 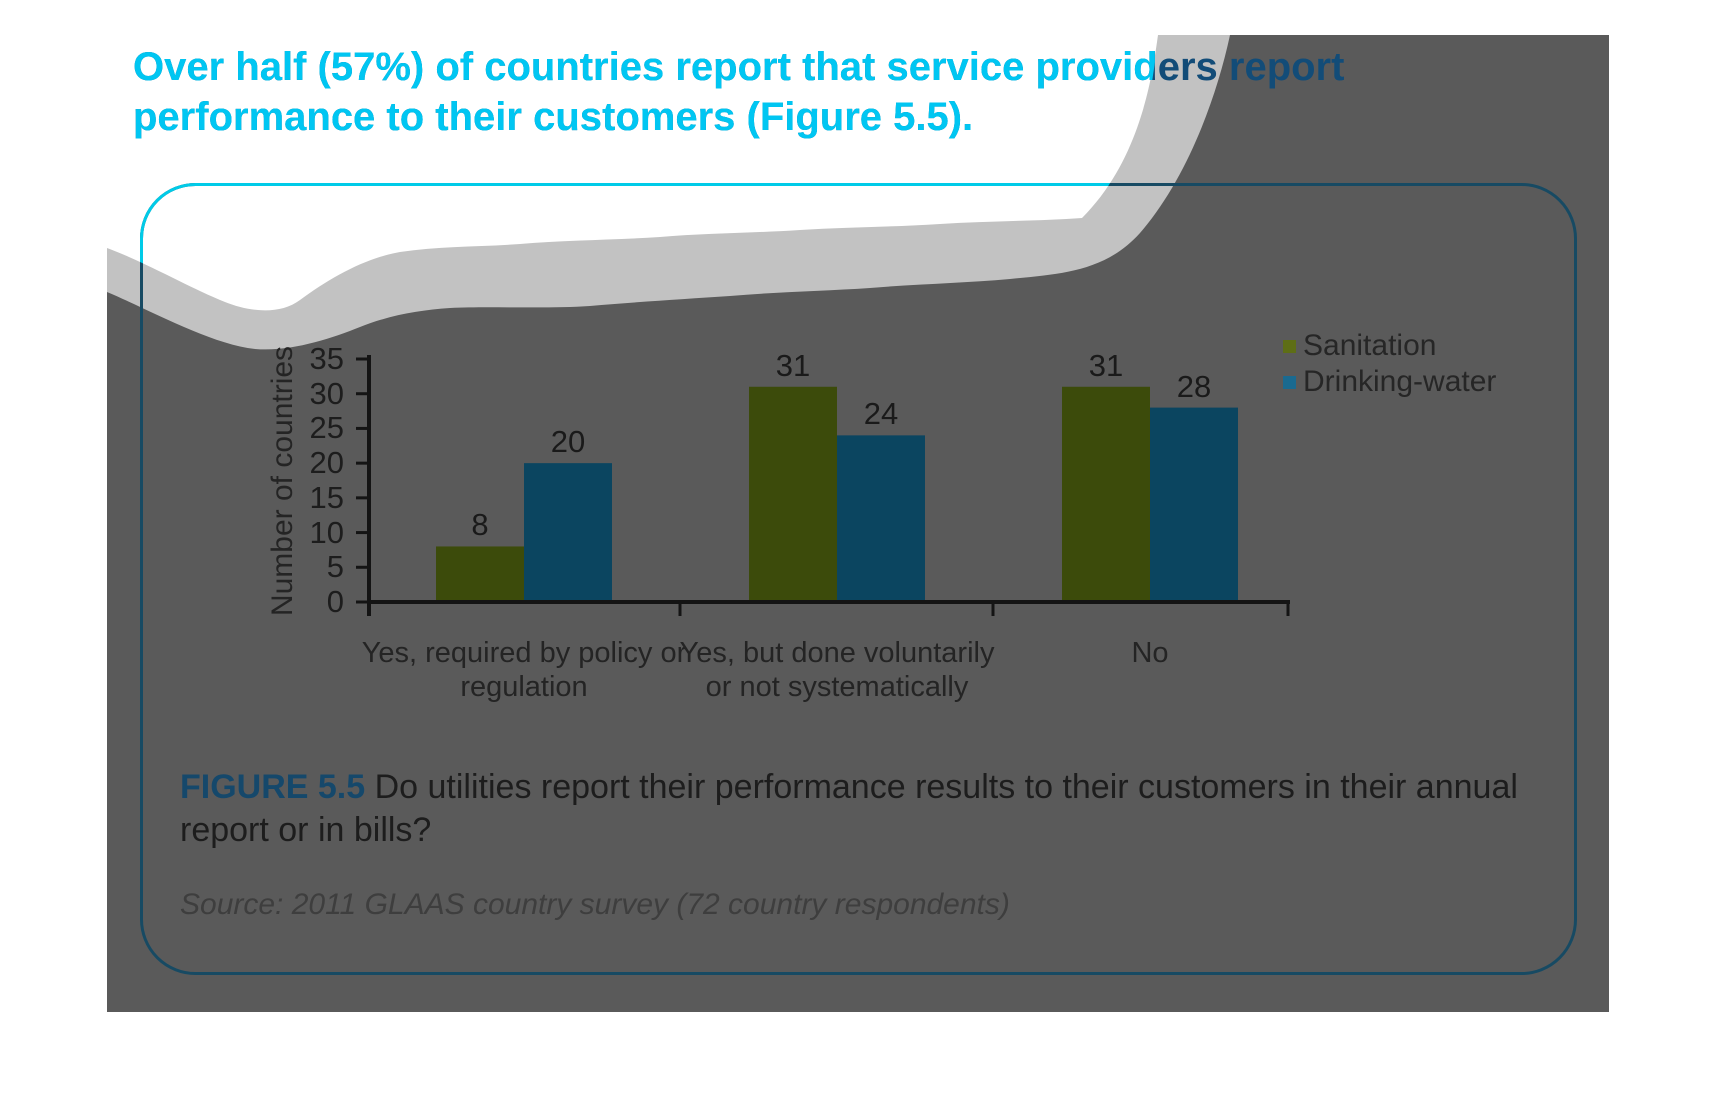 What do you see at coordinates (524, 670) in the screenshot?
I see `x-axis-category-1: Yes, required by policy or regulation` at bounding box center [524, 670].